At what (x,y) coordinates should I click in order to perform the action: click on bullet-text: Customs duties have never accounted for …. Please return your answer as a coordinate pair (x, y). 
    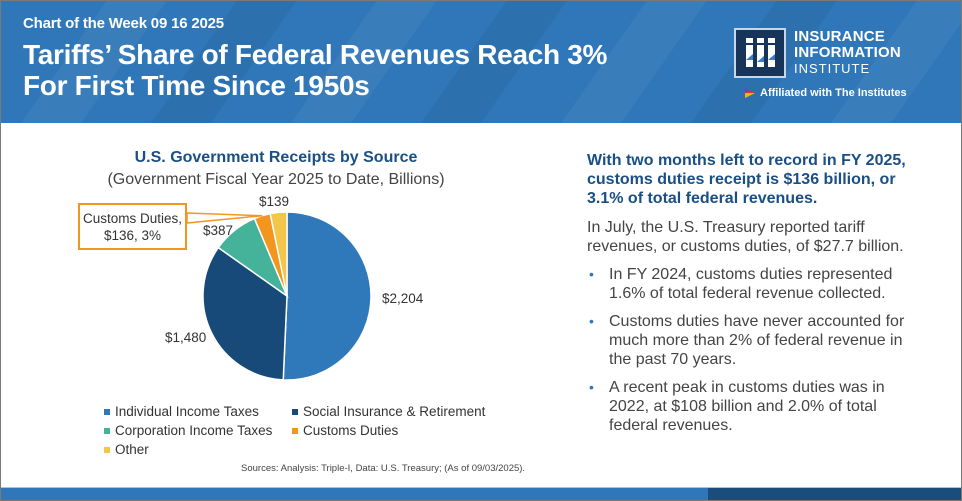
    Looking at the image, I should click on (757, 340).